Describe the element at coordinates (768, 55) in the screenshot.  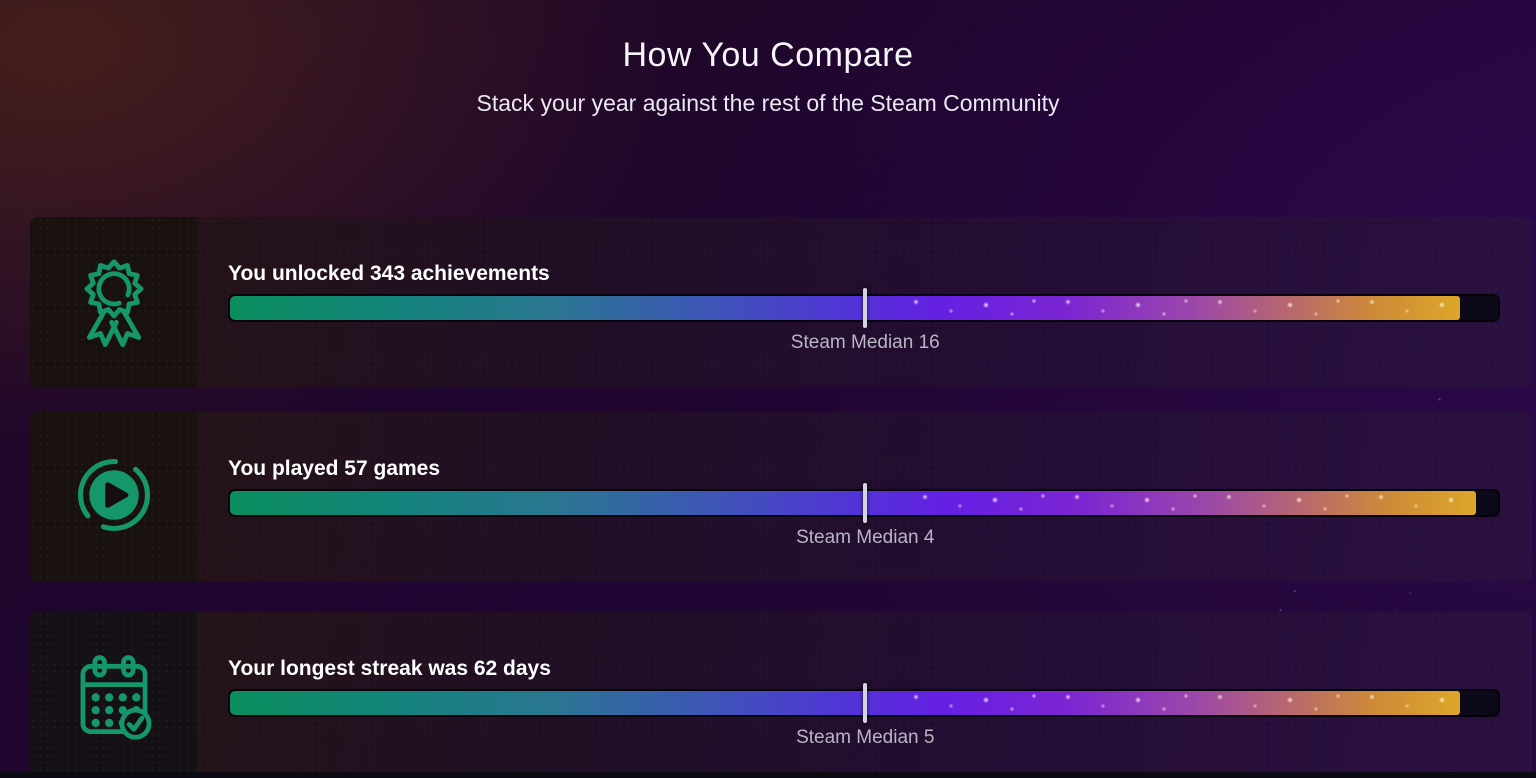
I see `page-title: How You Compare` at that location.